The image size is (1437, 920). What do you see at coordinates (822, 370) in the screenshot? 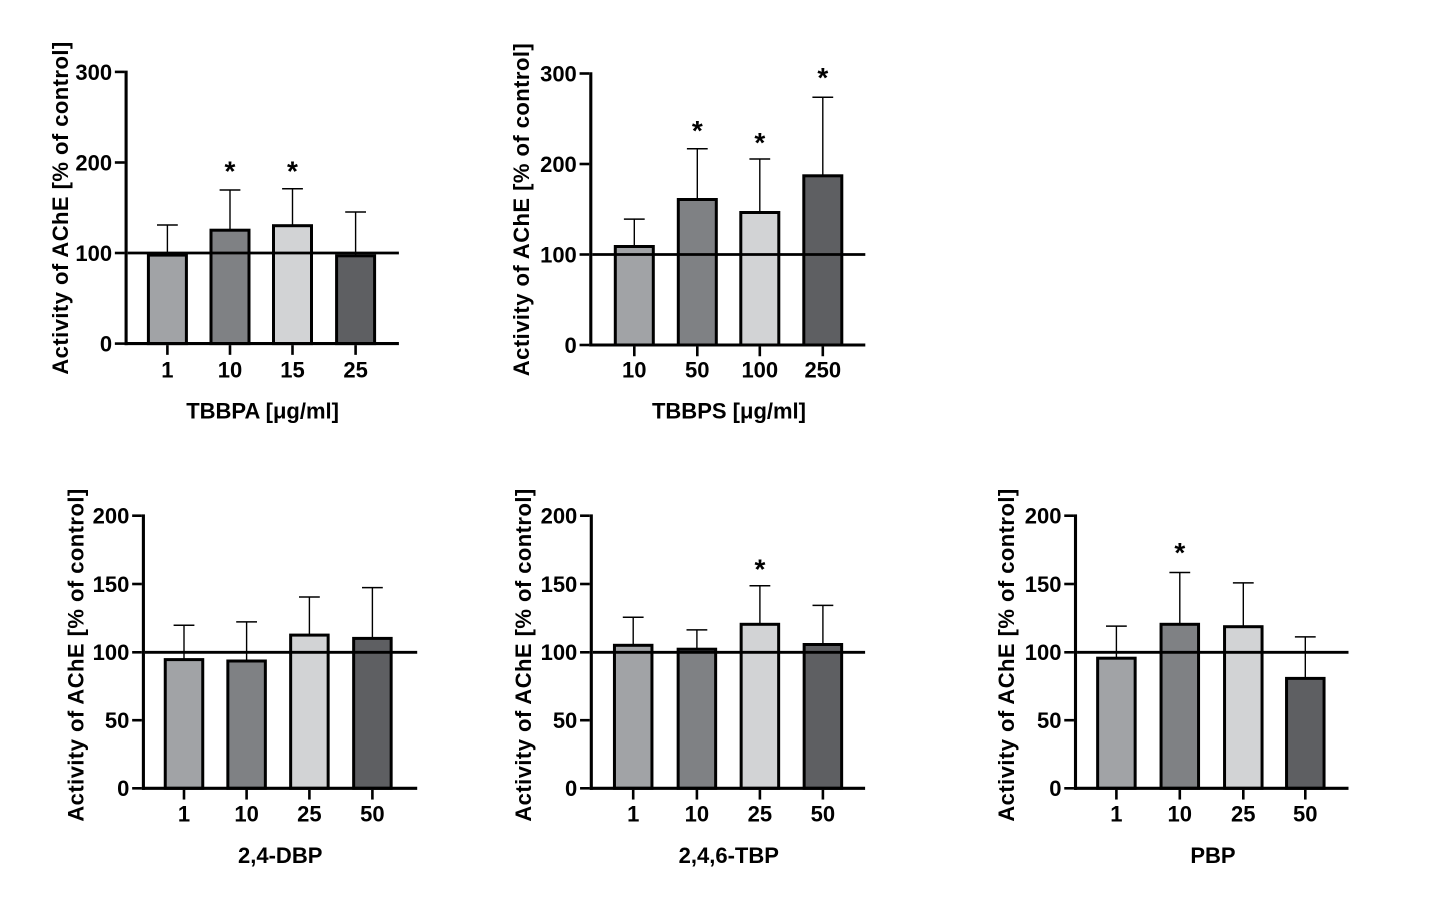
I see `svg-text: 250` at bounding box center [822, 370].